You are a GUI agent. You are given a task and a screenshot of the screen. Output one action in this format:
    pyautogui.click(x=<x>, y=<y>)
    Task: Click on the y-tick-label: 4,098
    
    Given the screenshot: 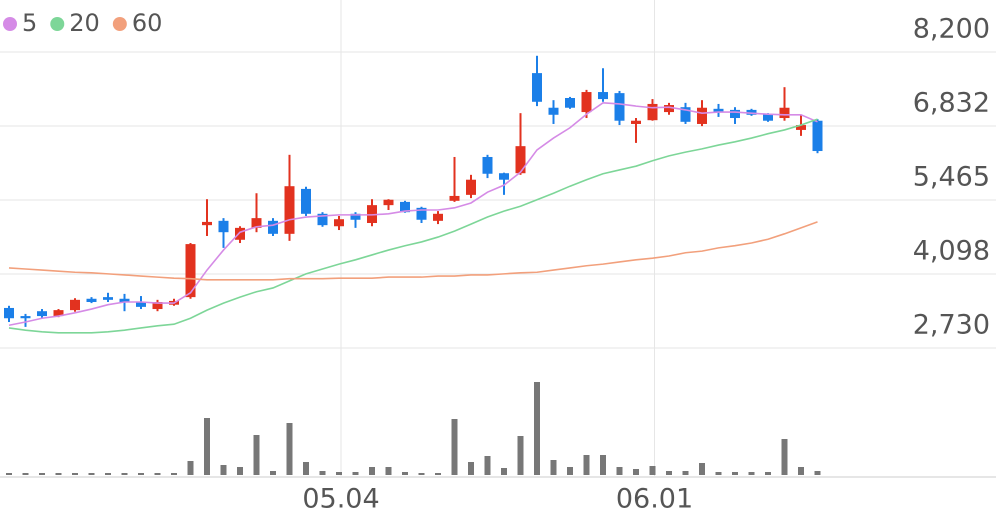 What is the action you would take?
    pyautogui.click(x=951, y=250)
    